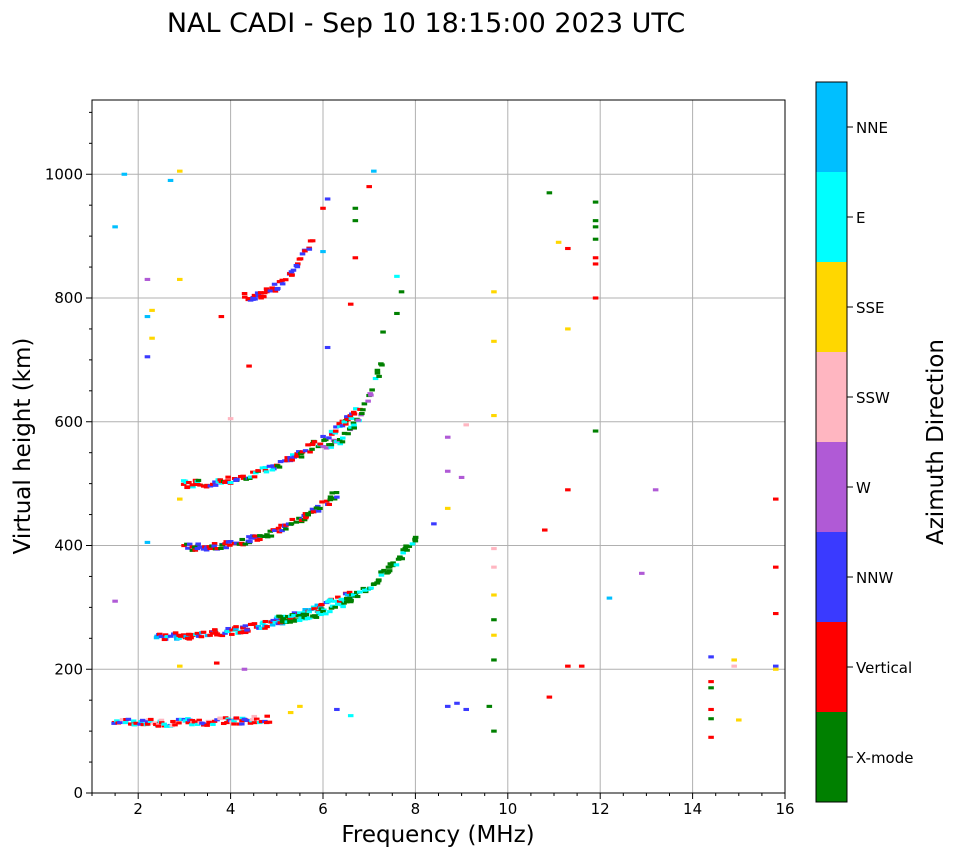 This screenshot has width=958, height=857. Describe the element at coordinates (416, 809) in the screenshot. I see `x-tick-label: 8` at that location.